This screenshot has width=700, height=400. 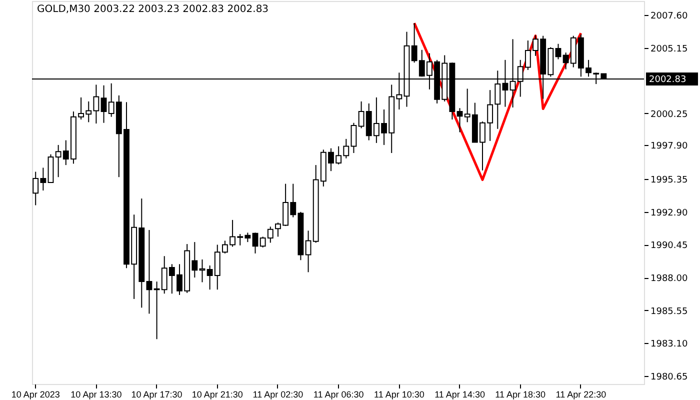 What do you see at coordinates (35, 395) in the screenshot?
I see `x-tick-label: 10 Apr 2023` at bounding box center [35, 395].